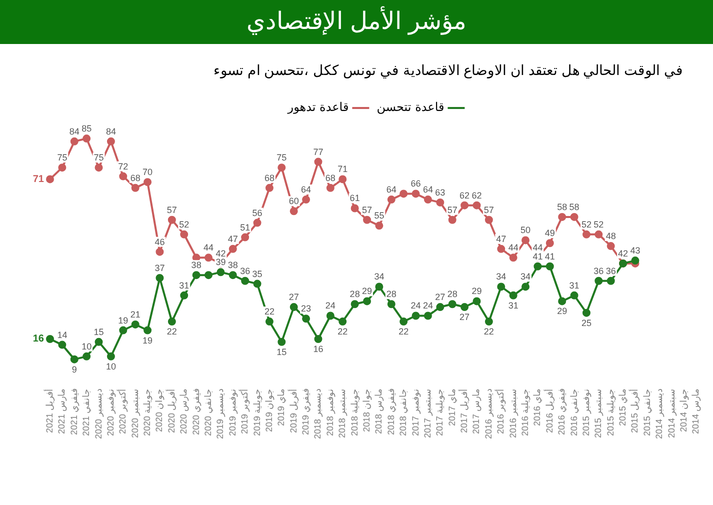 Image resolution: width=713 pixels, height=505 pixels. I want to click on x-tick-label: 2016 ديسمبر, so click(488, 414).